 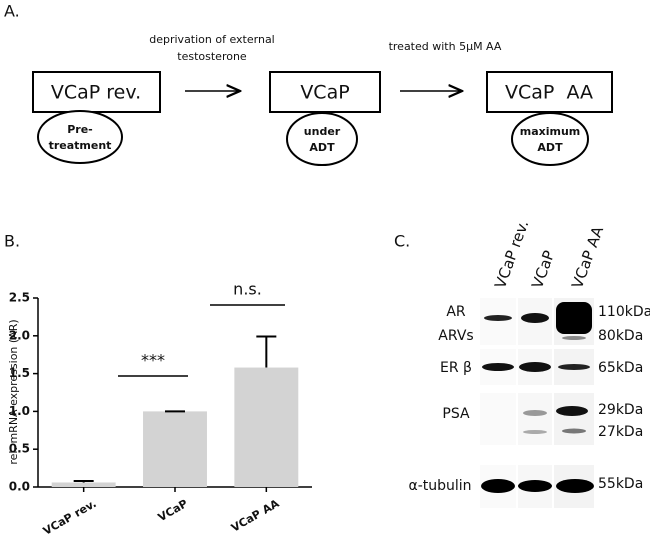 I want to click on protein-label: ER β, so click(x=456, y=368).